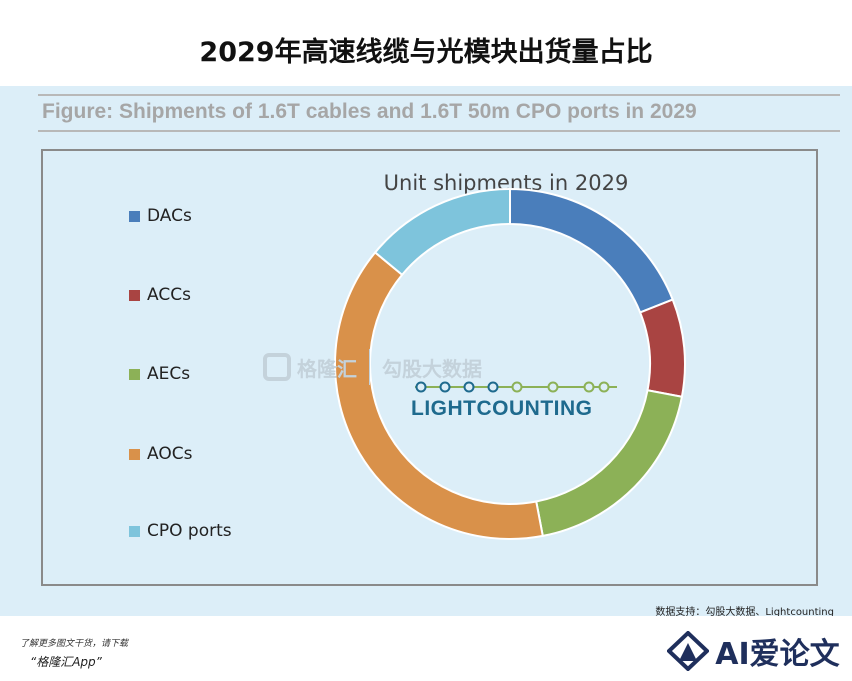  I want to click on donut-slice-accs, so click(662, 348).